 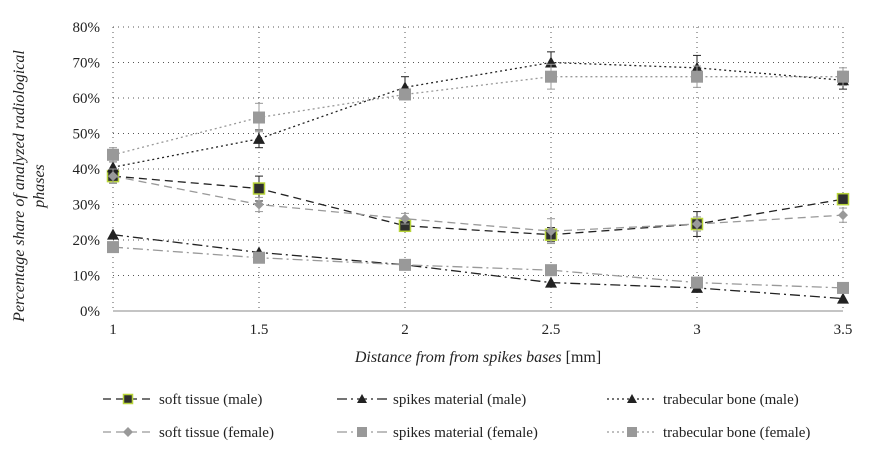 I want to click on x-axis-title-main: Distance from from spikes bases, so click(x=458, y=357).